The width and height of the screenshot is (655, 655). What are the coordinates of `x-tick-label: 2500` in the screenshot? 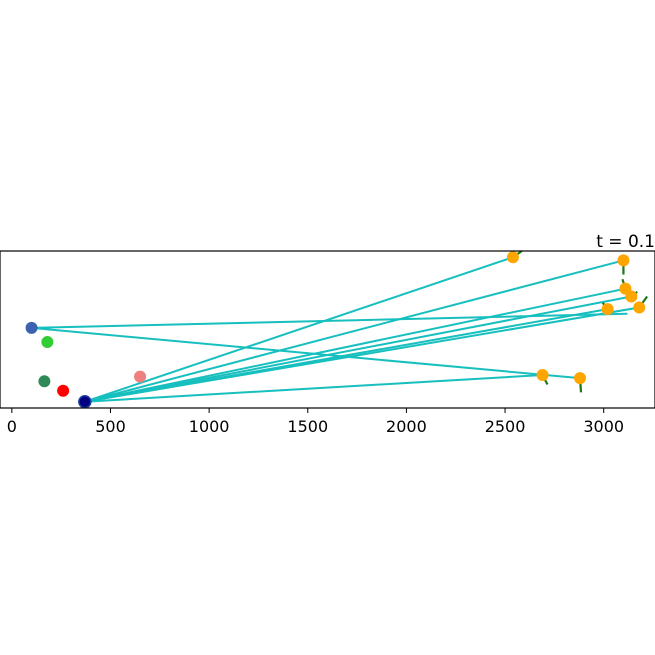 It's located at (505, 426).